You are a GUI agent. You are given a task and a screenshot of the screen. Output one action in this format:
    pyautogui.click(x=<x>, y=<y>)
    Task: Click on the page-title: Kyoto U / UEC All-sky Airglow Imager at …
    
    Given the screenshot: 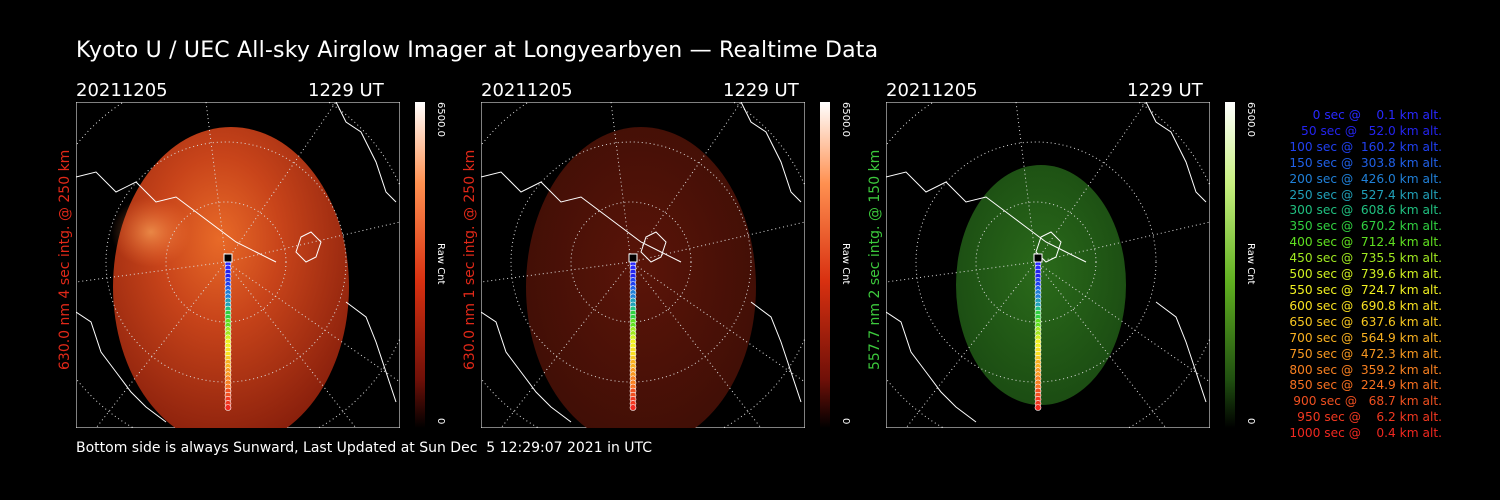 What is the action you would take?
    pyautogui.click(x=477, y=50)
    